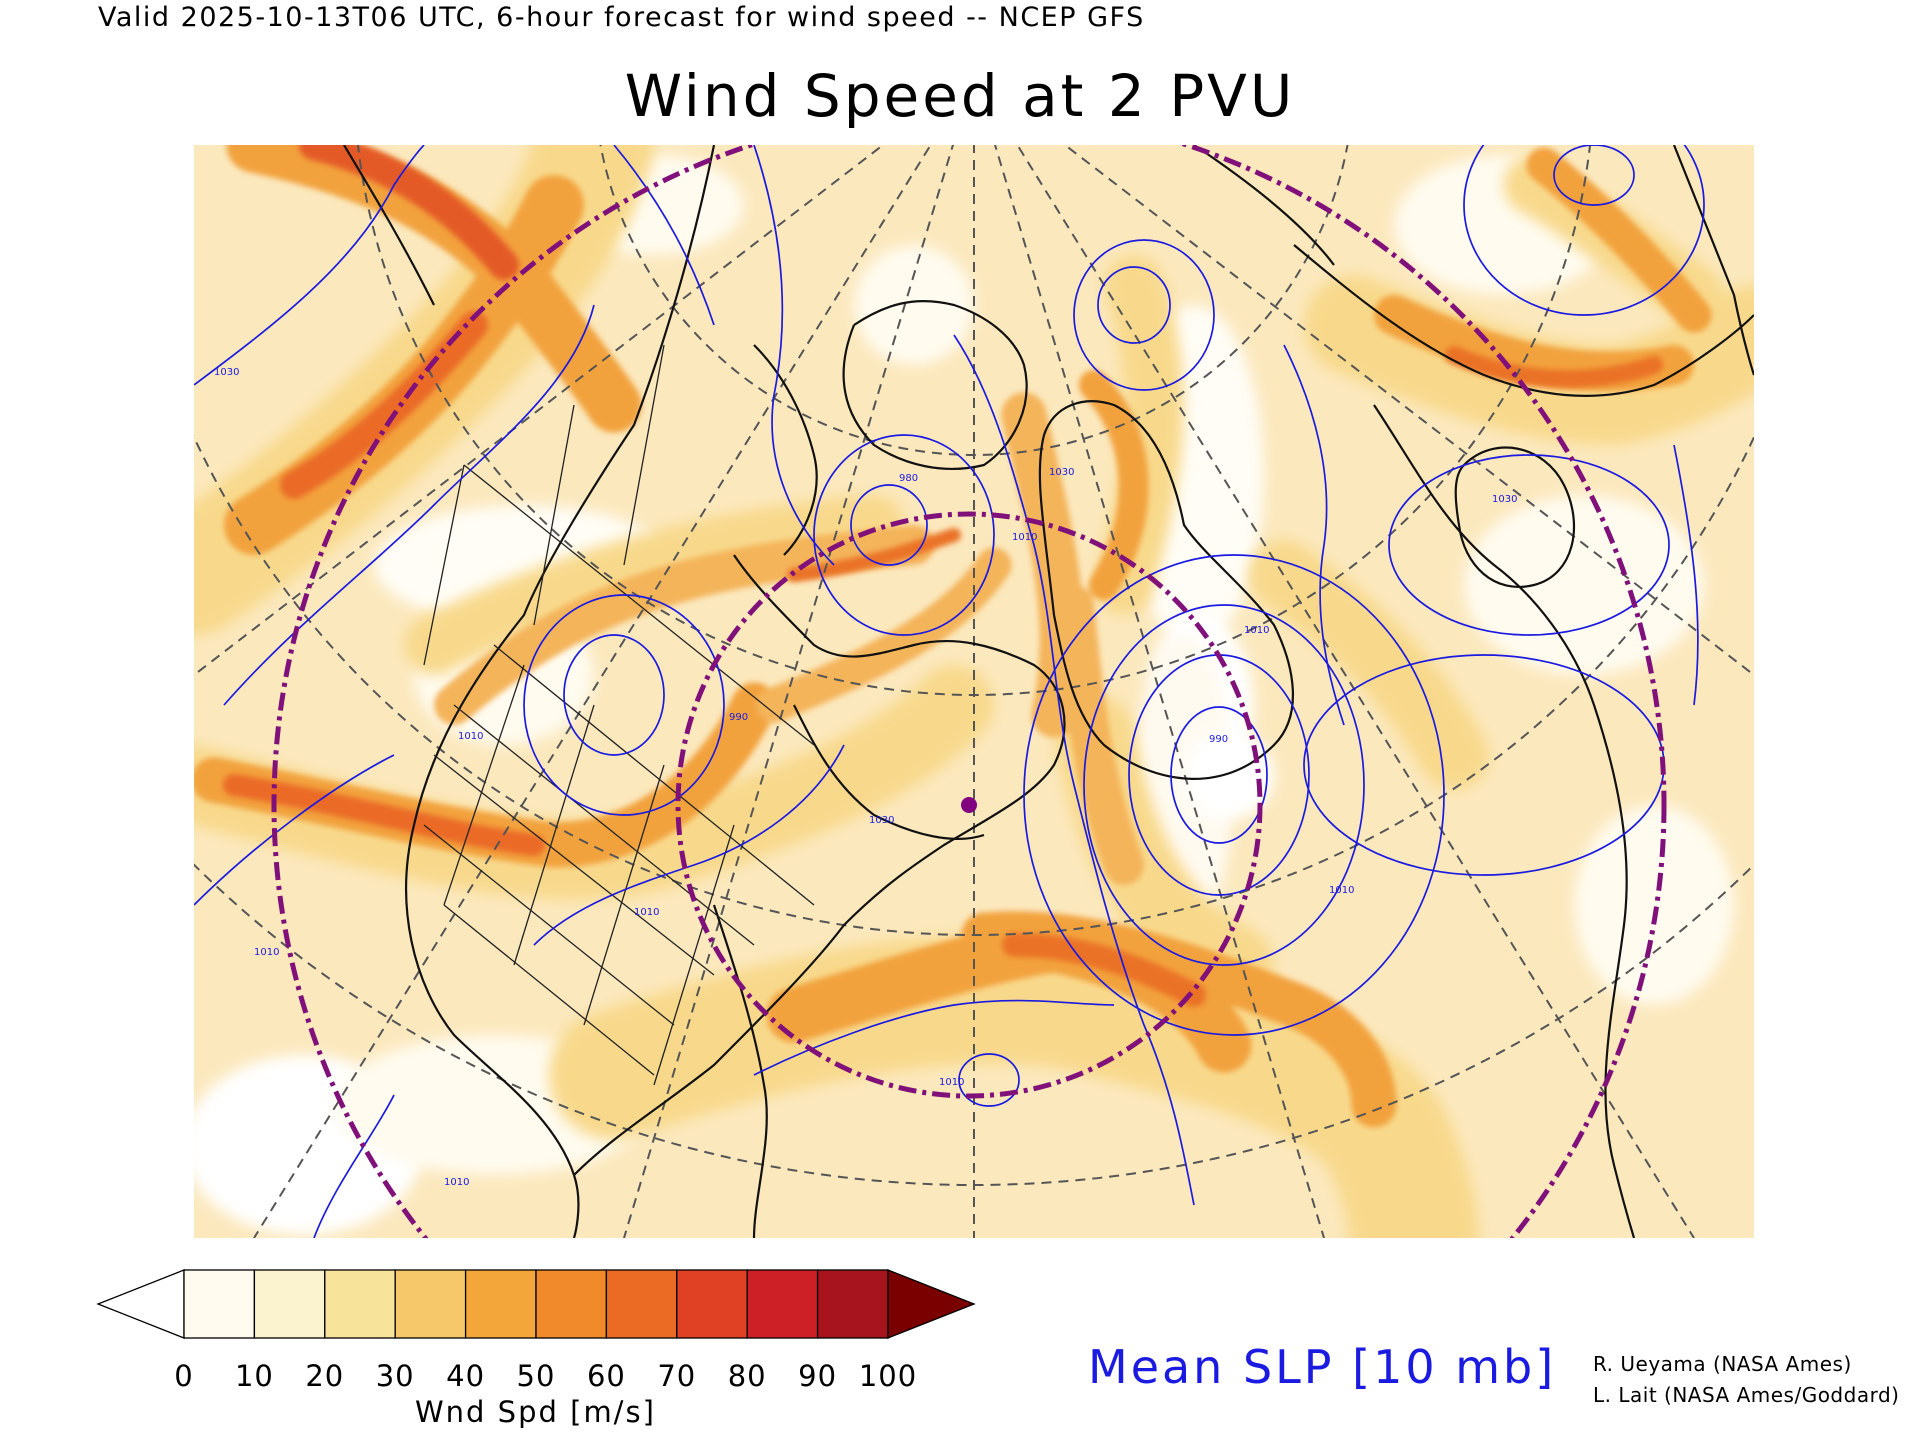 The image size is (1920, 1440). Describe the element at coordinates (395, 1376) in the screenshot. I see `colorbar-tick-label: 30` at that location.